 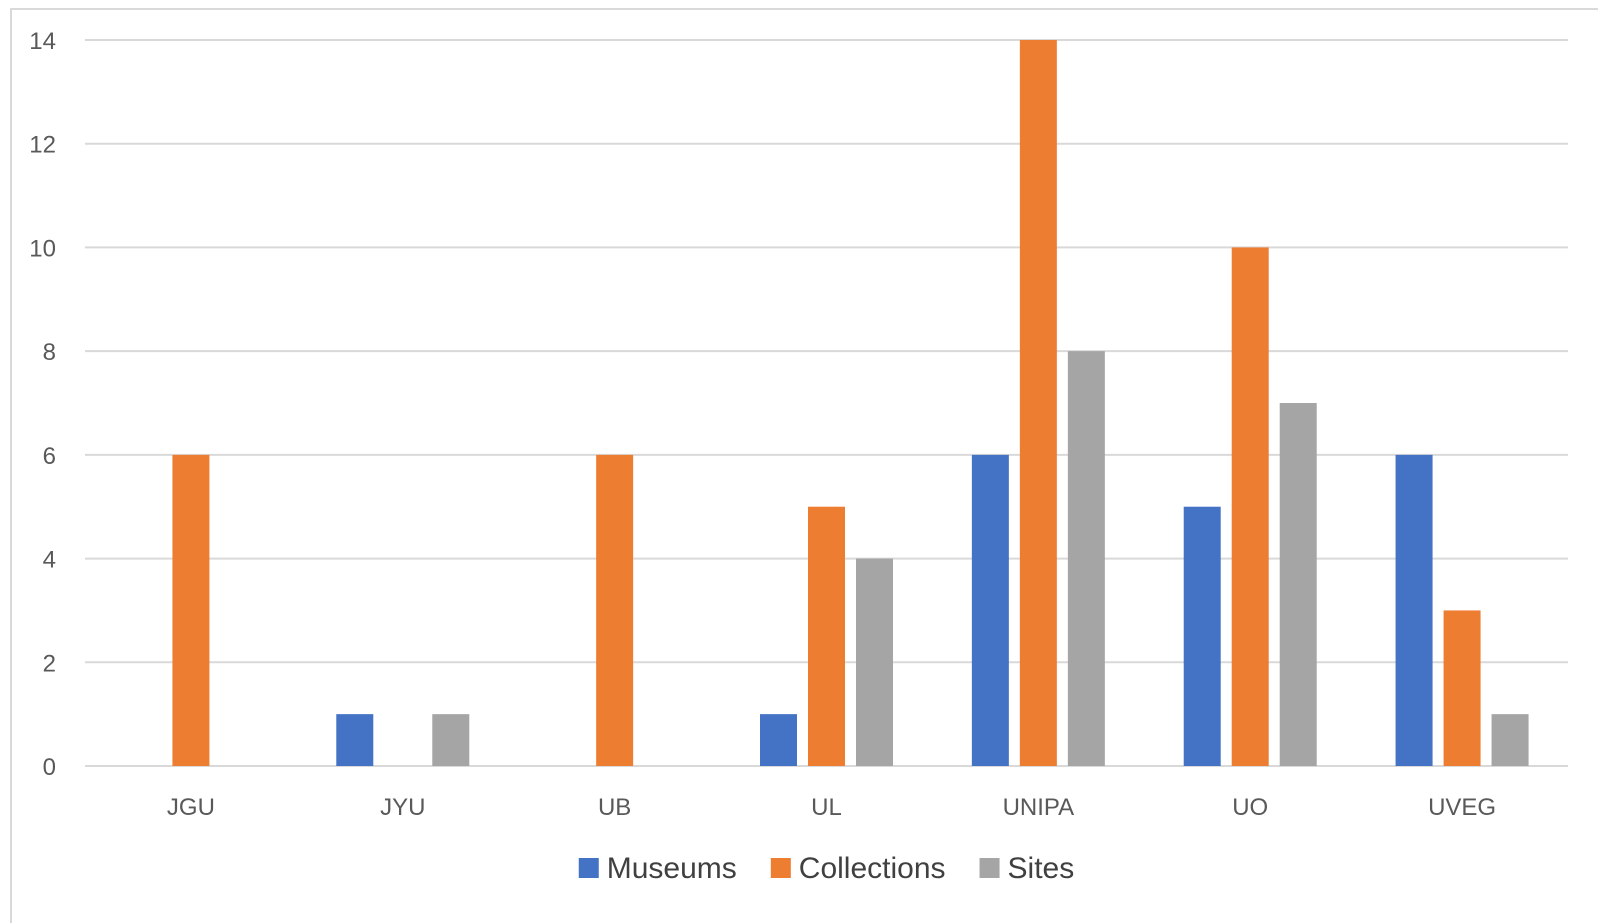 I want to click on legend-swatch-sites, so click(x=989, y=868).